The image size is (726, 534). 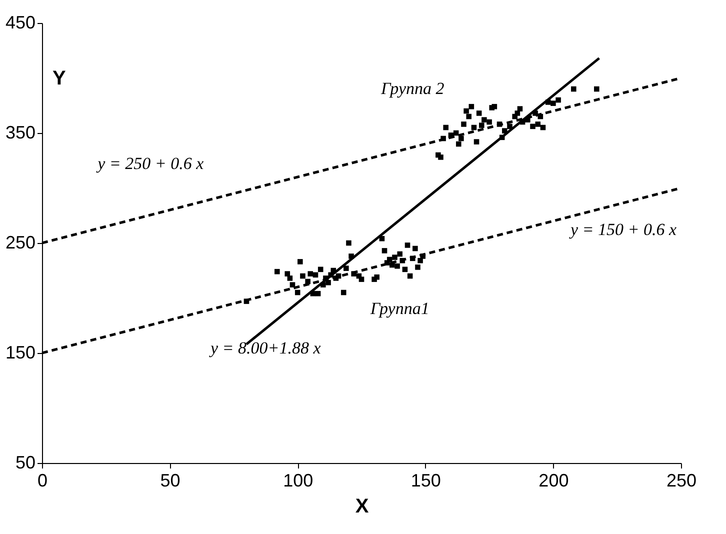 I want to click on y-tick-label: 50, so click(x=25, y=462).